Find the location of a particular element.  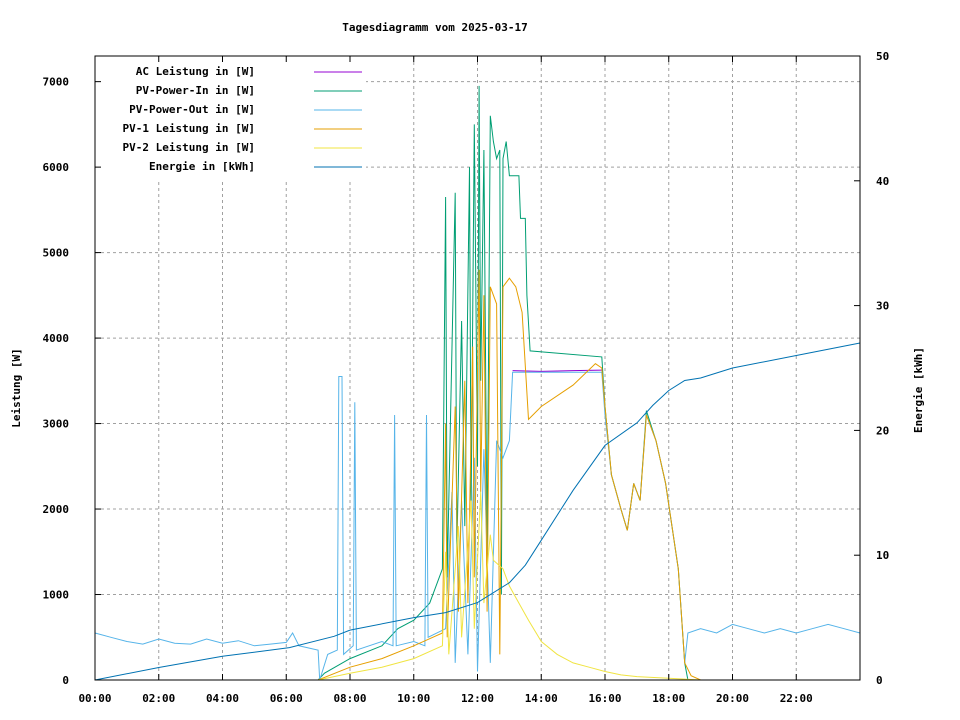

y-axis-label: Leistung [W] is located at coordinates (16, 387).